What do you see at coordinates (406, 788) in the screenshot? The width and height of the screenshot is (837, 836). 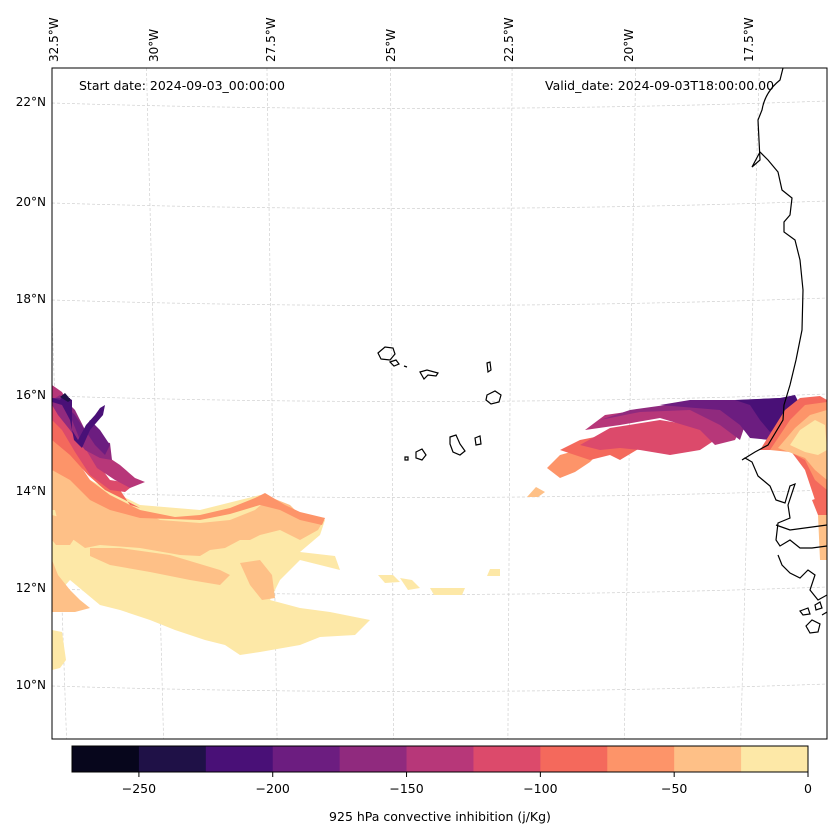 I see `colorbar-tick-label: −150` at bounding box center [406, 788].